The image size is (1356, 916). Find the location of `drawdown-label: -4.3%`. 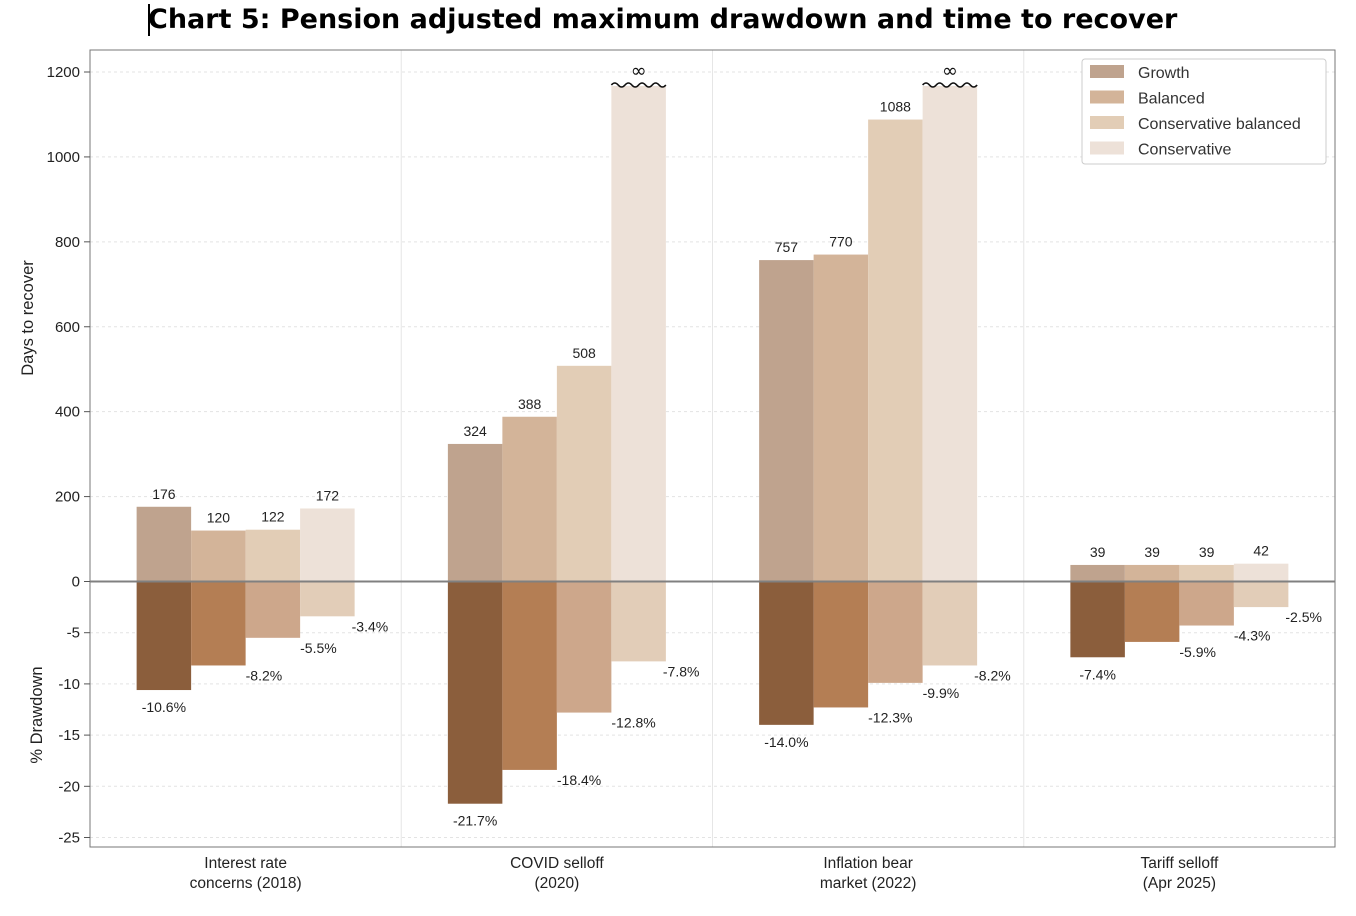

drawdown-label: -4.3% is located at coordinates (1252, 636).